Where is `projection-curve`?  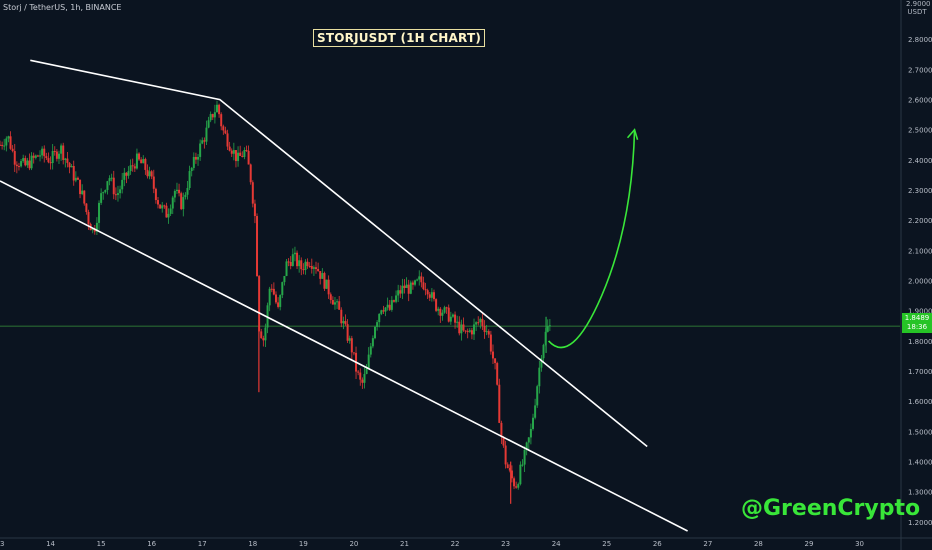 projection-curve is located at coordinates (592, 239).